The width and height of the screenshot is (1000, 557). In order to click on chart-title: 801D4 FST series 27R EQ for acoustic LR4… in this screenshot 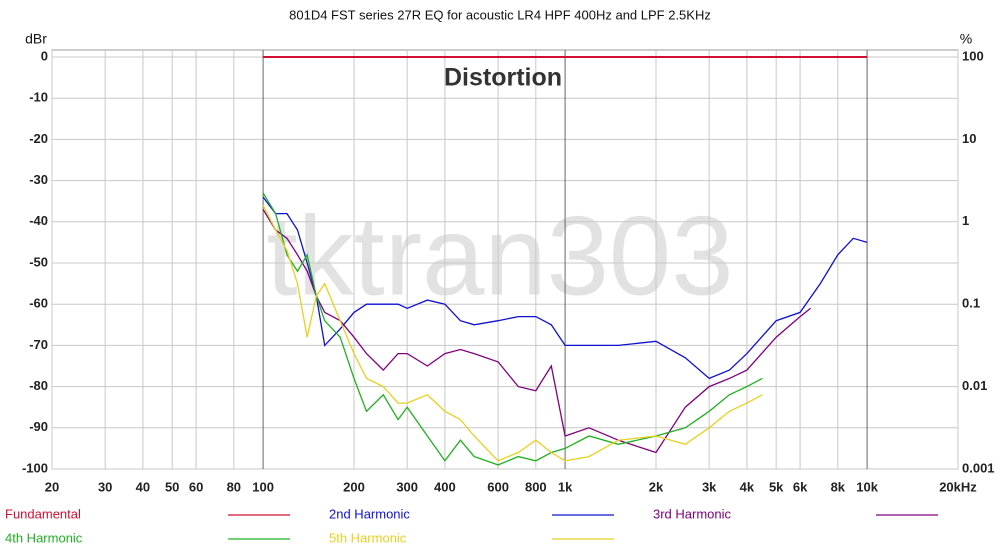, I will do `click(500, 14)`.